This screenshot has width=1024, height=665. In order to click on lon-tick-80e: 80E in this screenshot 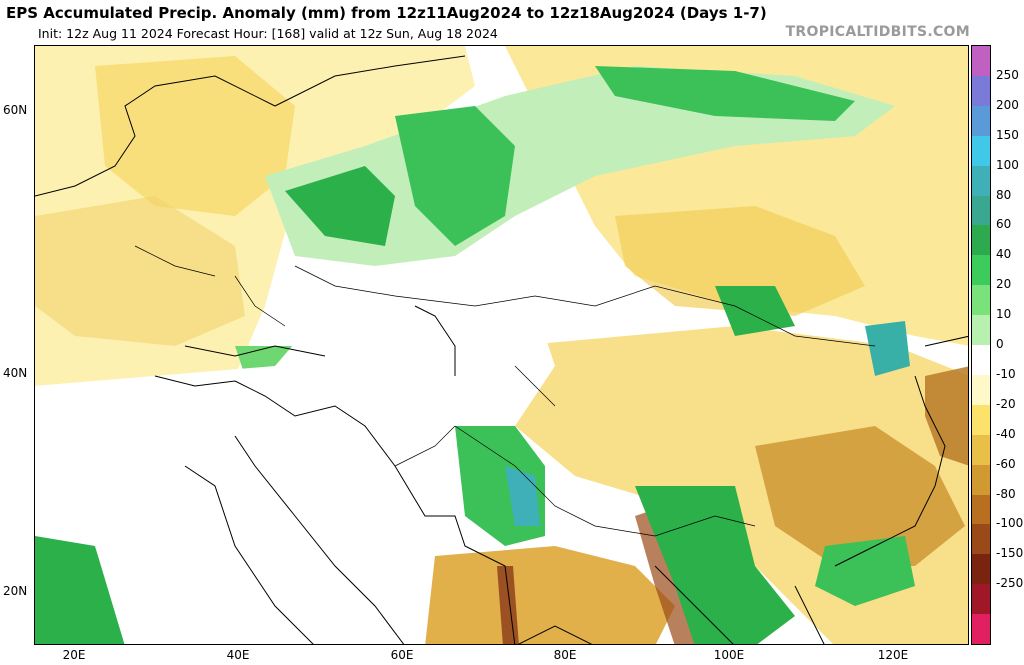, I will do `click(565, 655)`.